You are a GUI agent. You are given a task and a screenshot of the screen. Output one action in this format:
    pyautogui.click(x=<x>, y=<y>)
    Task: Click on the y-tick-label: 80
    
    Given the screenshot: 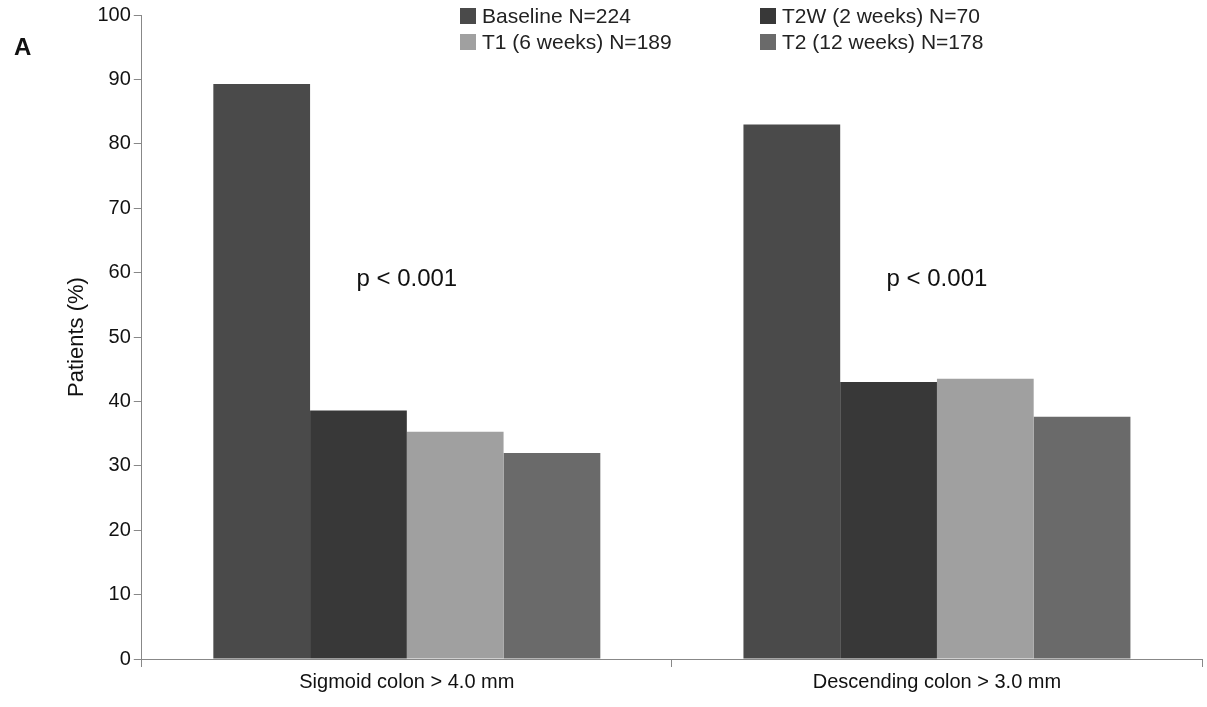 What is the action you would take?
    pyautogui.click(x=119, y=142)
    